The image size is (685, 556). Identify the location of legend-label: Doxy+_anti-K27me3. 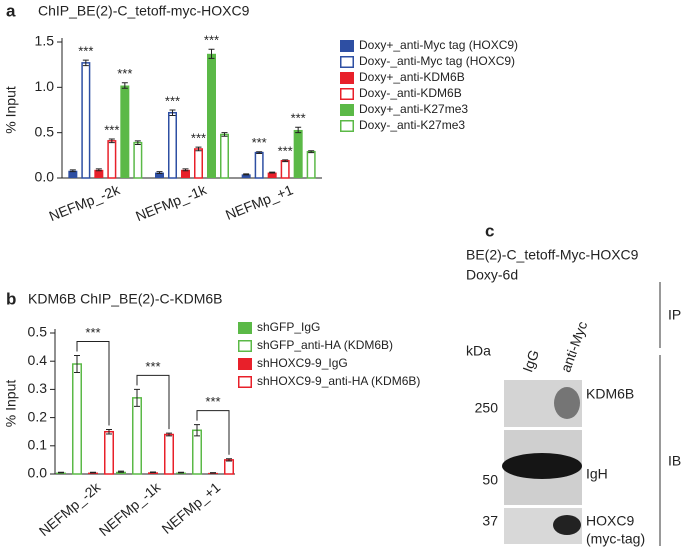
(413, 109).